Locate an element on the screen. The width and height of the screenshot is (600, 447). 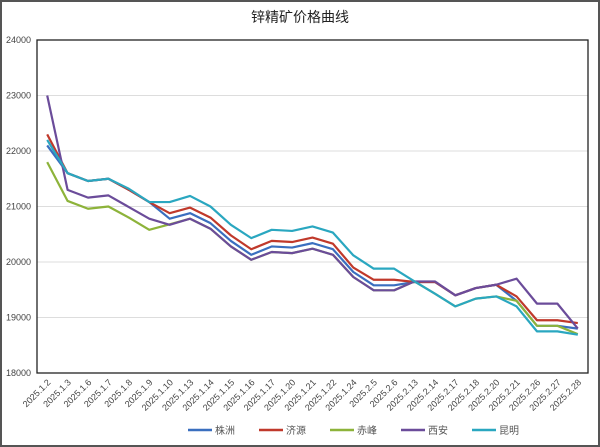
y-tick-label: 18000 is located at coordinates (18, 373).